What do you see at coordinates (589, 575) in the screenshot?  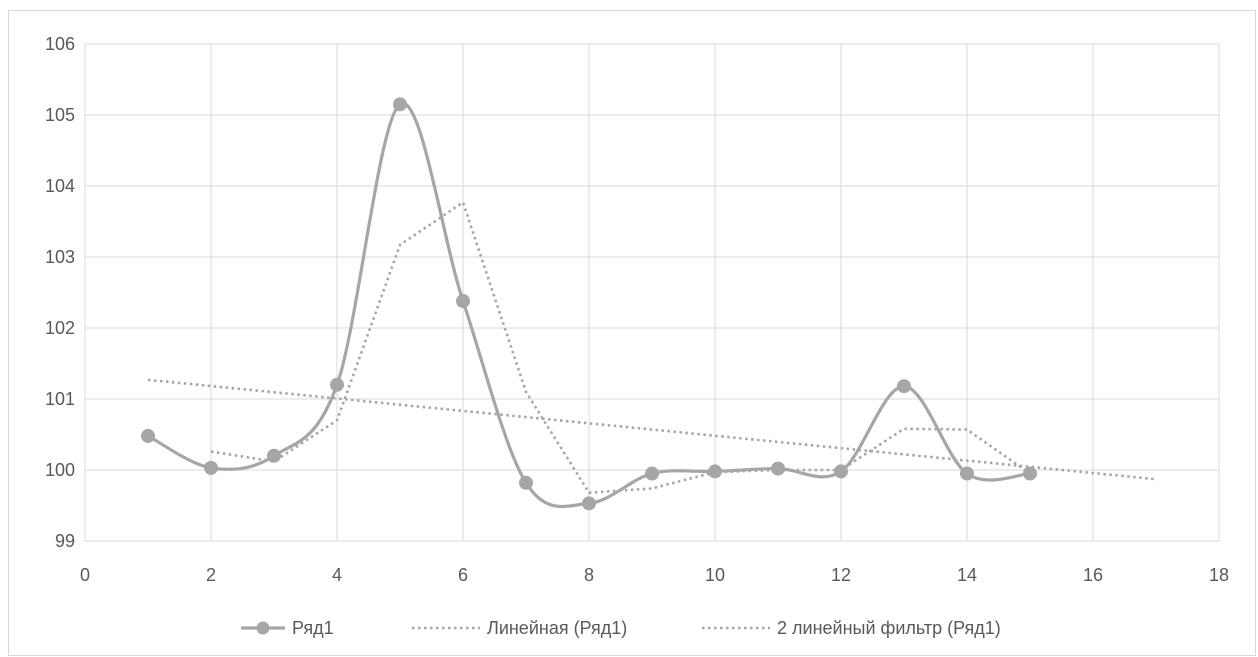 I see `x-tick-label: 8` at bounding box center [589, 575].